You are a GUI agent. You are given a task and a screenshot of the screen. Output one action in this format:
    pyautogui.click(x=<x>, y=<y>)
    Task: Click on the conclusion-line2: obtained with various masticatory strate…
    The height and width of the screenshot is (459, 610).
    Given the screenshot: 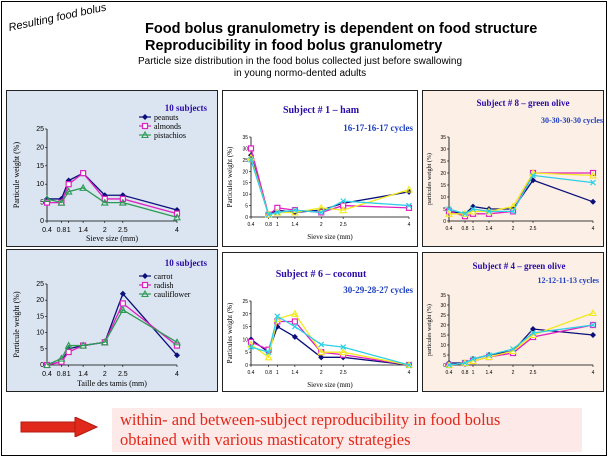 What is the action you would take?
    pyautogui.click(x=265, y=439)
    